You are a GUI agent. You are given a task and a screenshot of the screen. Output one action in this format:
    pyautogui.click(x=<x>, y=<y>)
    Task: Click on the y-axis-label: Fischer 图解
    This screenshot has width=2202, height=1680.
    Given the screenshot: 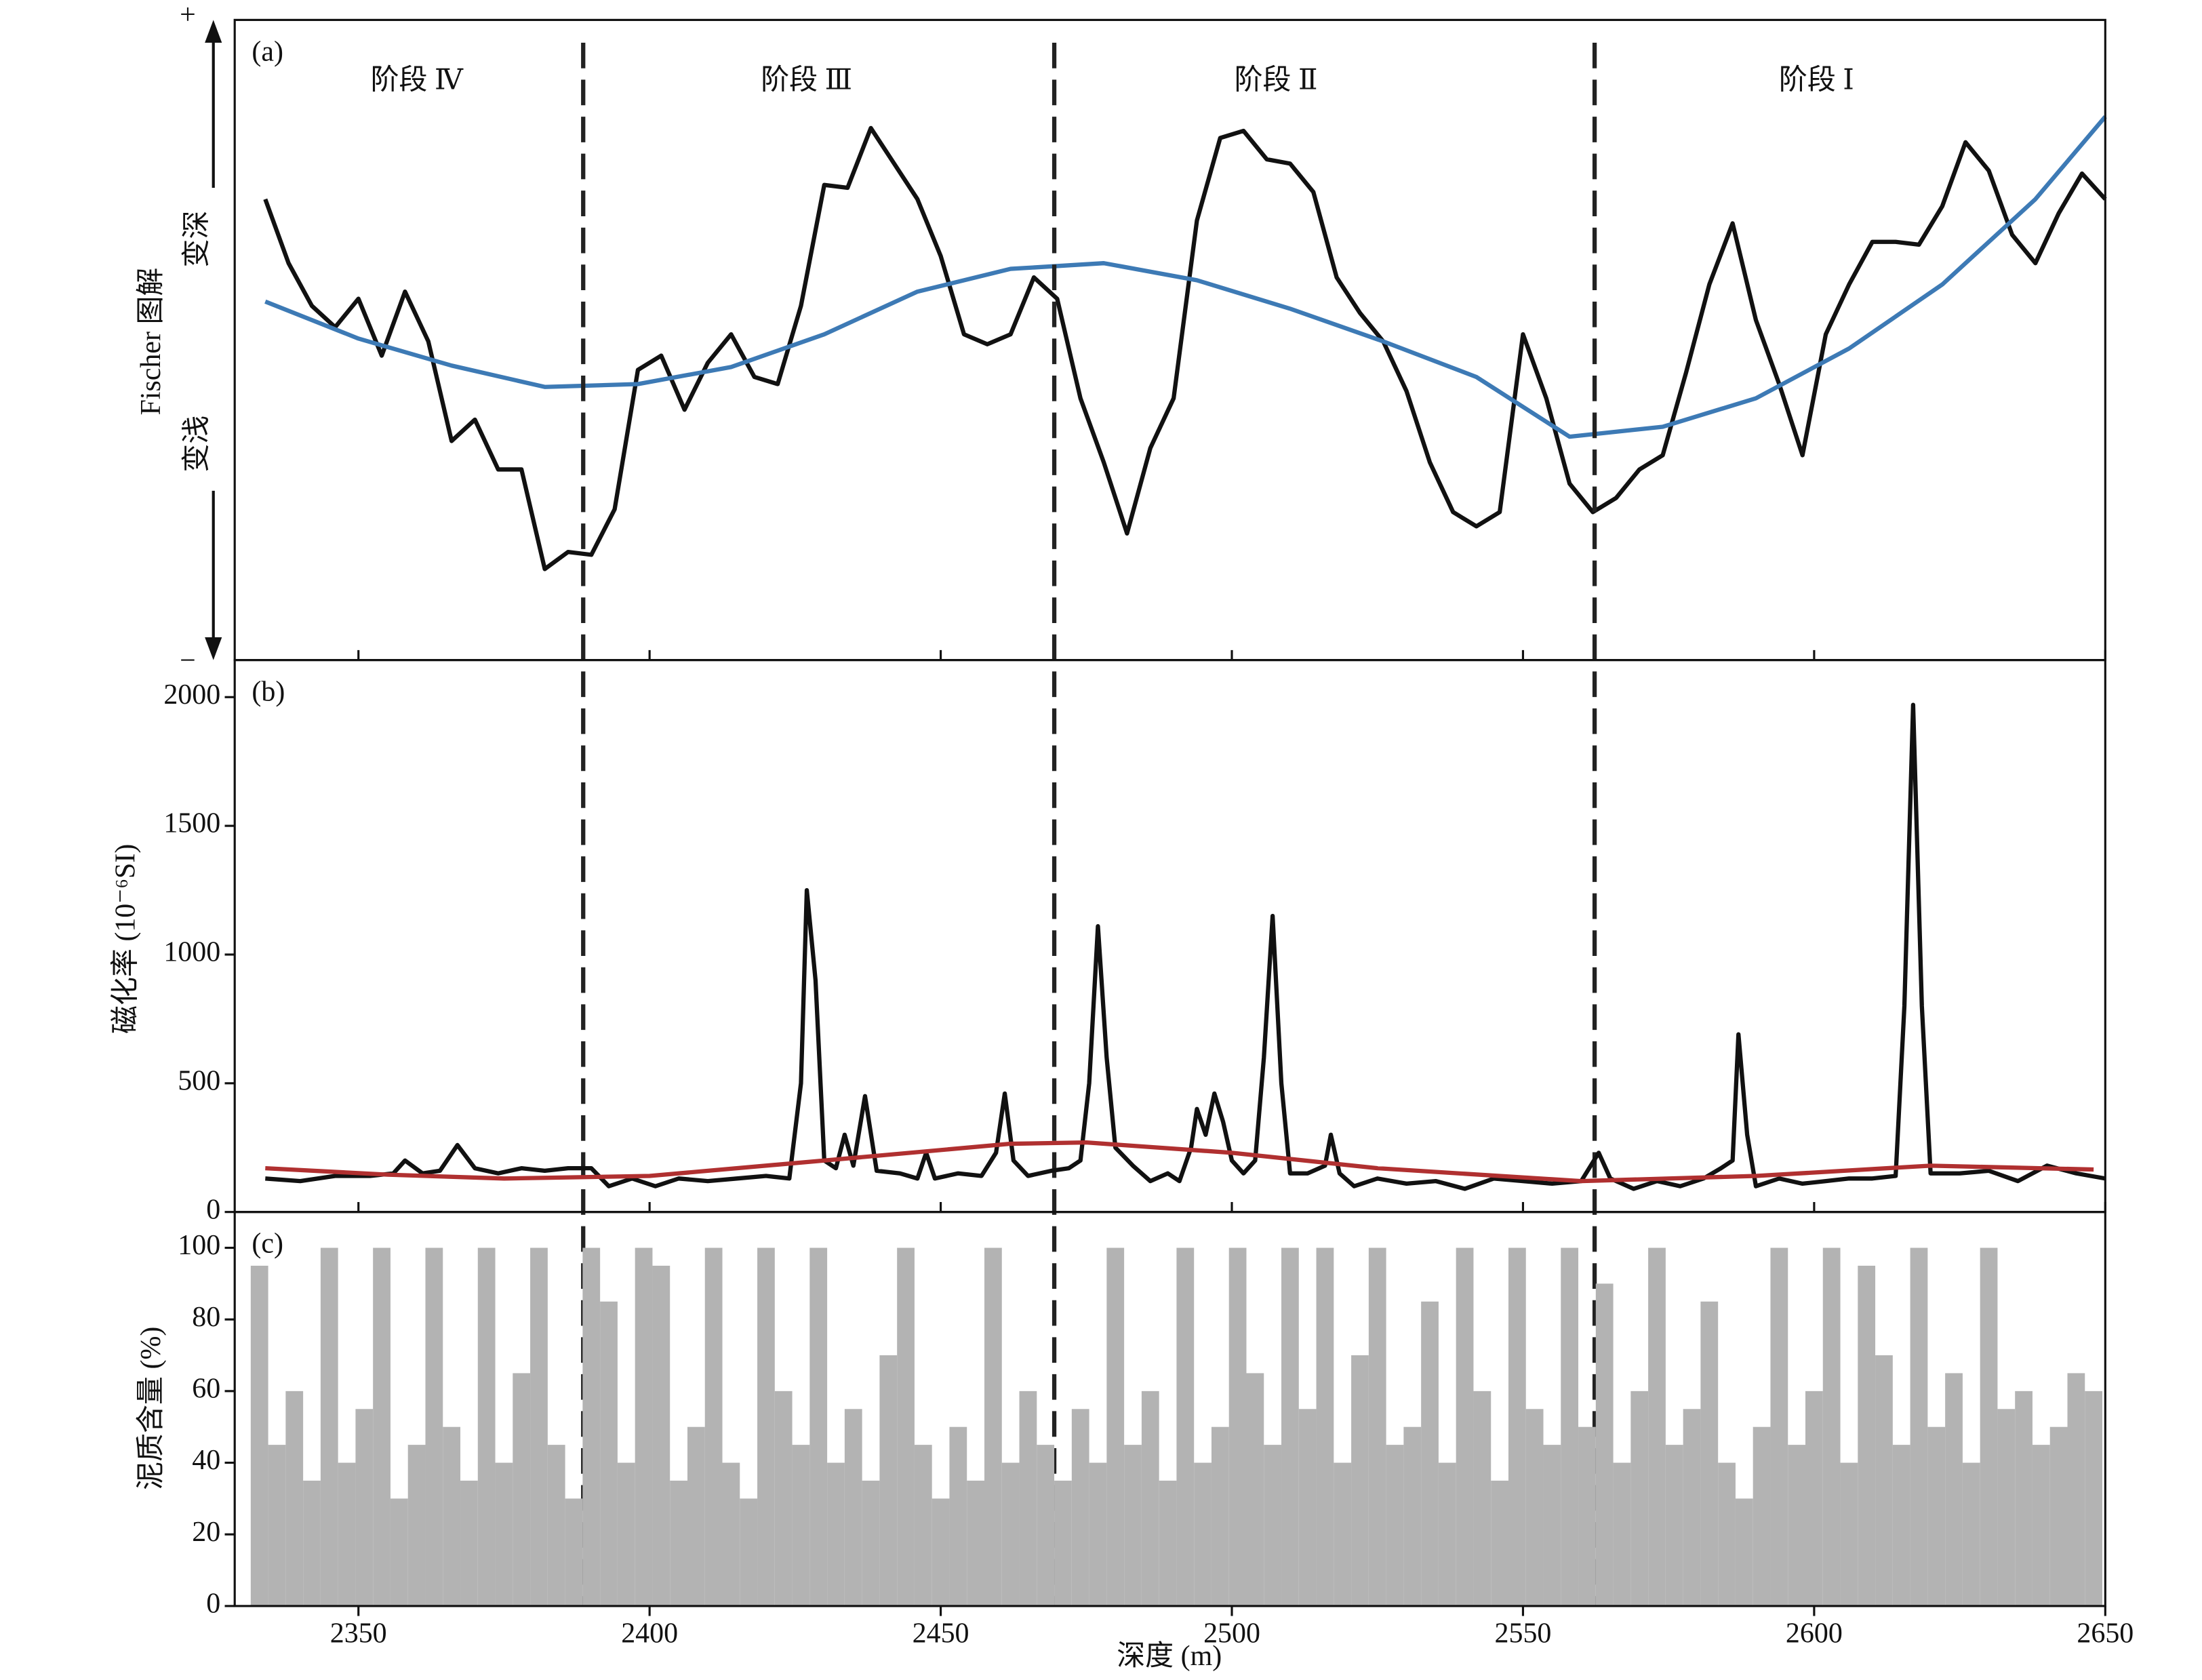 What is the action you would take?
    pyautogui.click(x=151, y=342)
    